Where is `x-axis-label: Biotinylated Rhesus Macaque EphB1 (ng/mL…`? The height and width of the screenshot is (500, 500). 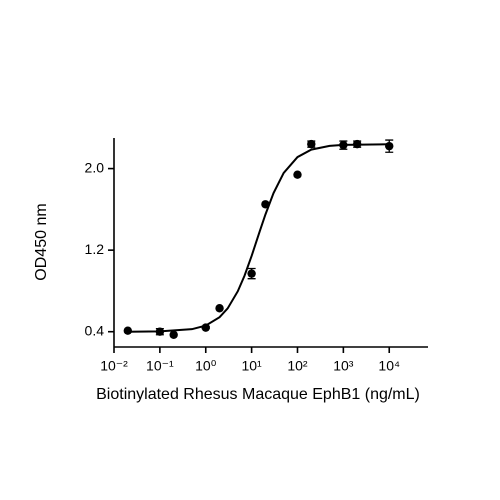 x-axis-label: Biotinylated Rhesus Macaque EphB1 (ng/mL… is located at coordinates (258, 394).